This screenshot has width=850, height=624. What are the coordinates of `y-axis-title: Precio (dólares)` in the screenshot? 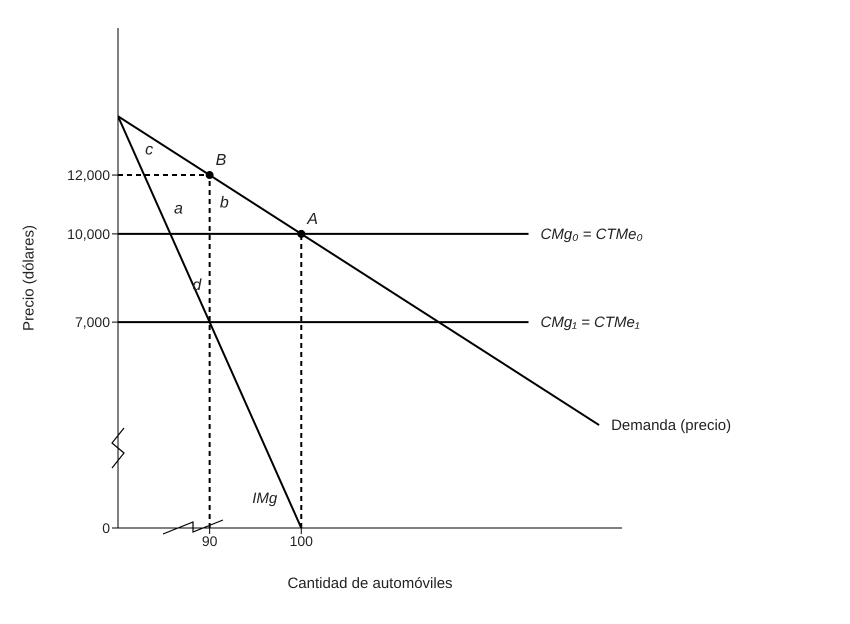 It's located at (29, 278).